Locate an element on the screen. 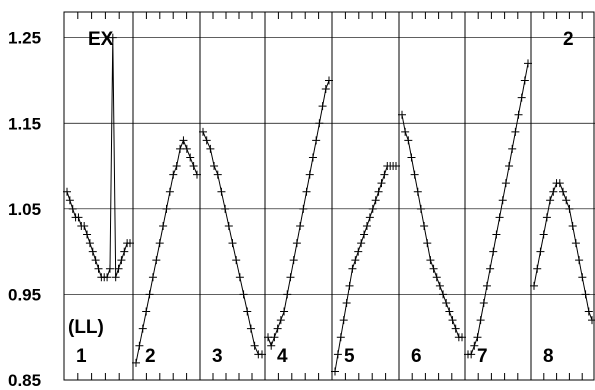 The width and height of the screenshot is (595, 390). annotation-ll: (LL) is located at coordinates (86, 327).